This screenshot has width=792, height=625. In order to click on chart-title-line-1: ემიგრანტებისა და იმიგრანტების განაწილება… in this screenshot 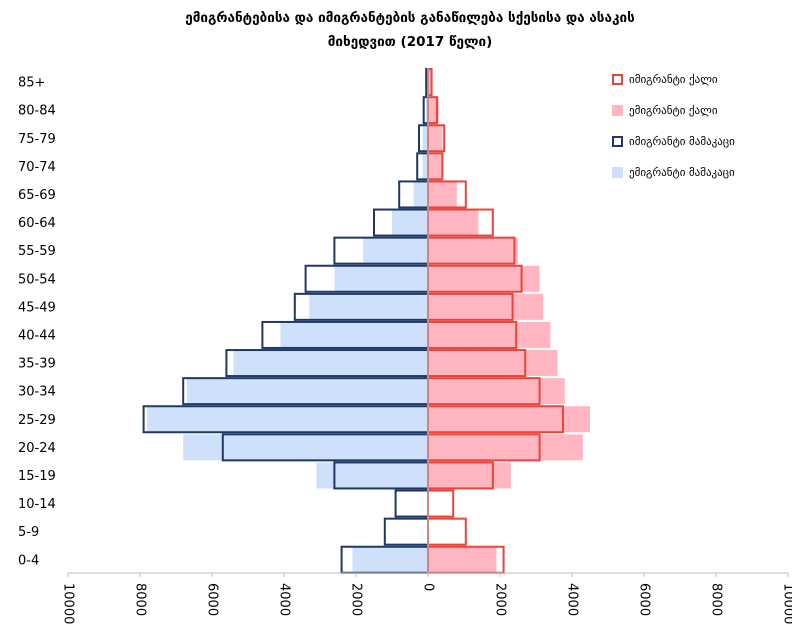, I will do `click(410, 18)`.